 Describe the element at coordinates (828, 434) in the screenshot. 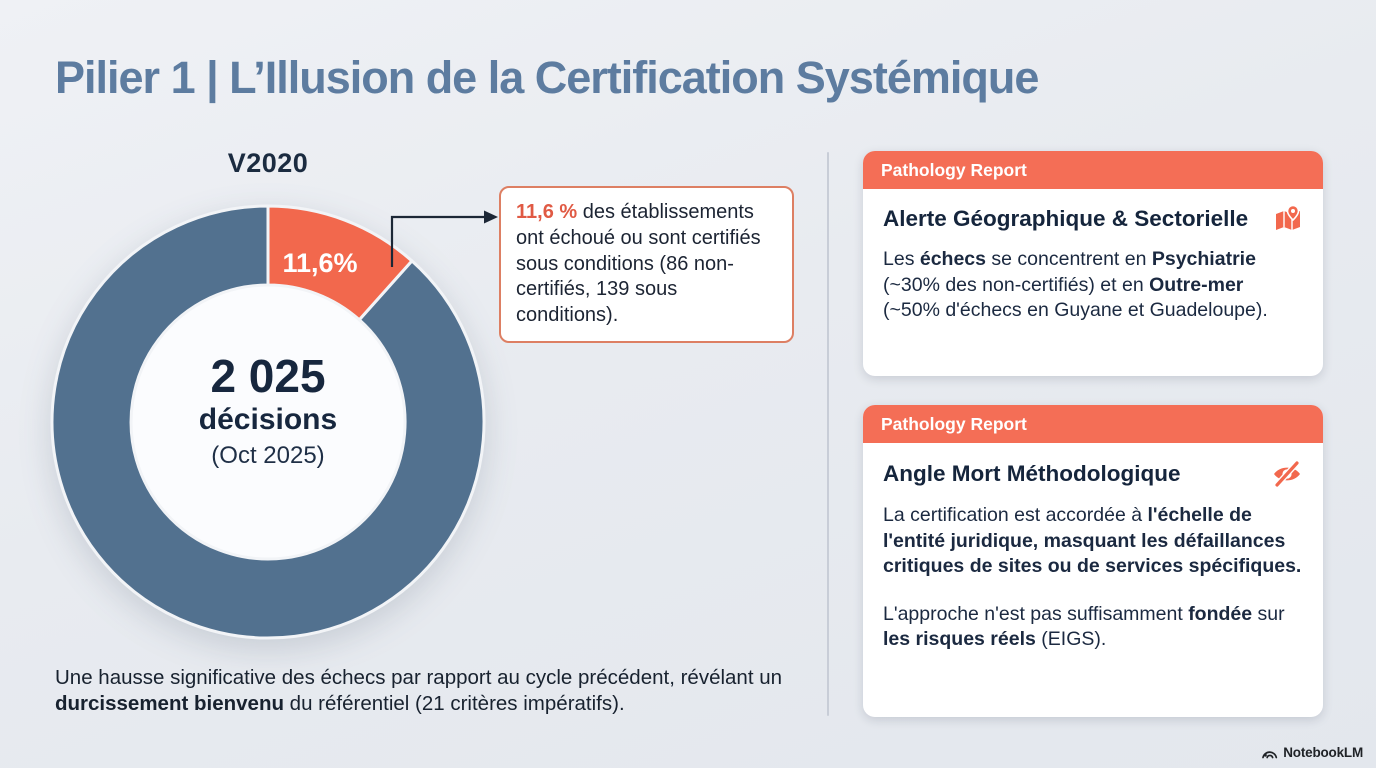

I see `vertical-divider` at that location.